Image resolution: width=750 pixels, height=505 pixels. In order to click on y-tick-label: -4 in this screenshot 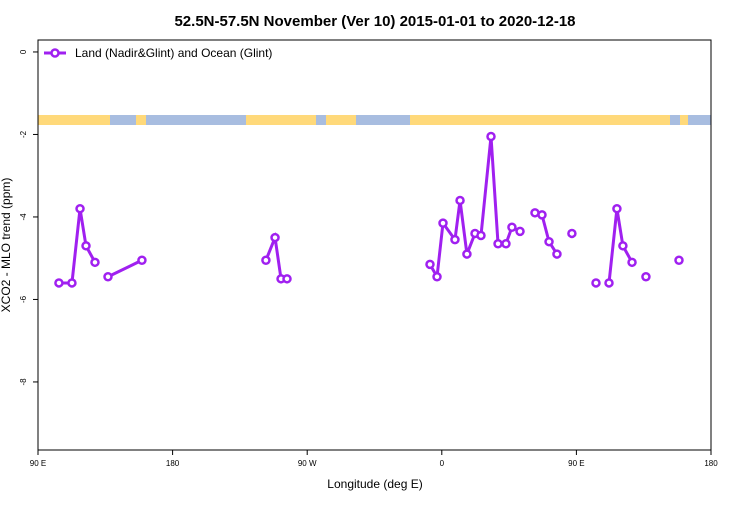, I will do `click(23, 217)`.